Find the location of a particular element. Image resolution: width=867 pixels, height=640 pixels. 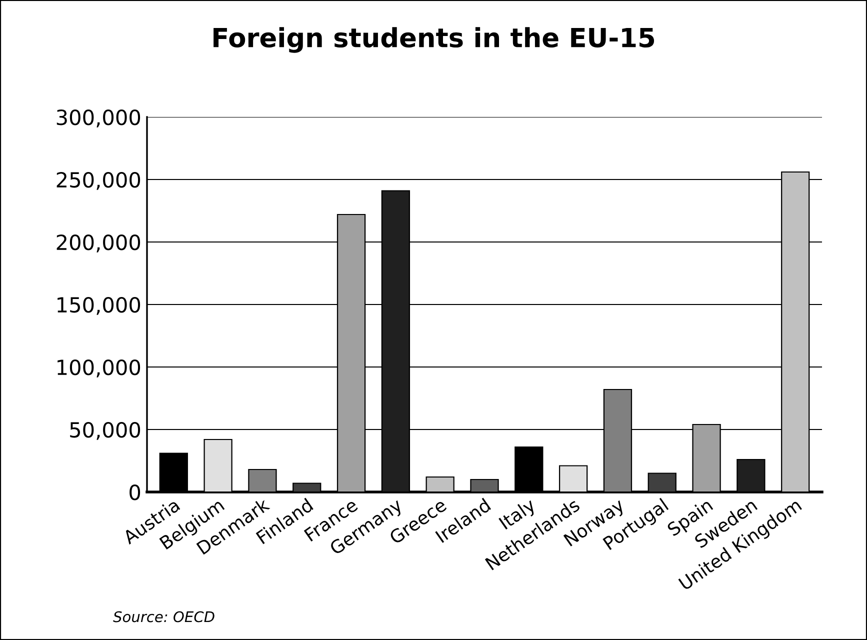

y-tick-label: 50,000 is located at coordinates (105, 431).